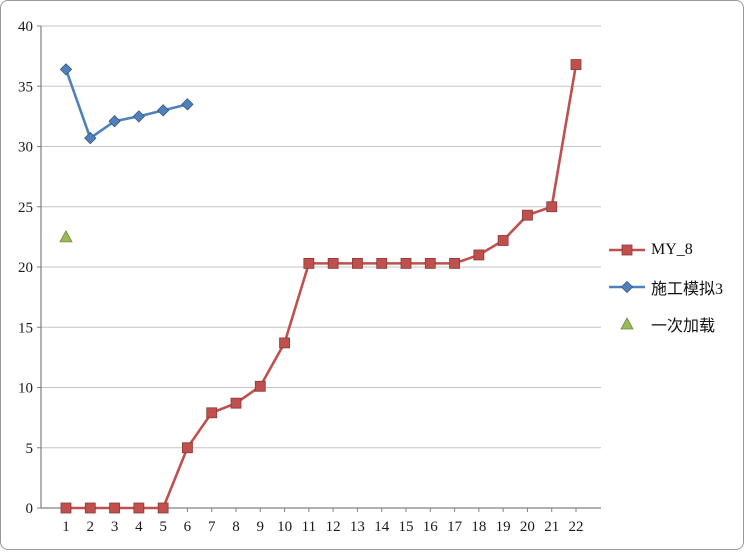 Image resolution: width=746 pixels, height=552 pixels. What do you see at coordinates (261, 527) in the screenshot?
I see `x-tick-label: 9` at bounding box center [261, 527].